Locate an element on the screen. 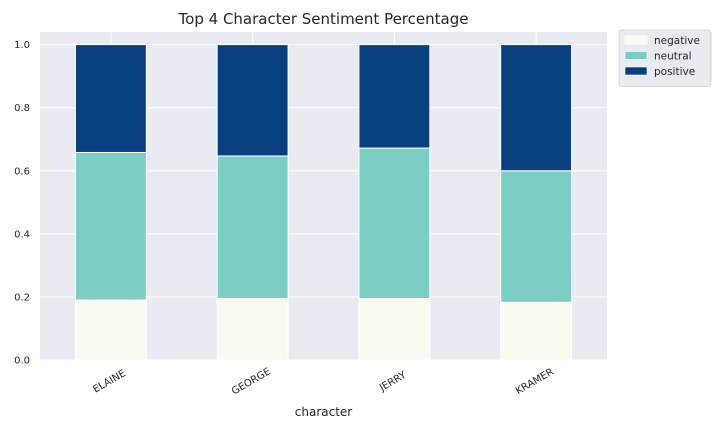  legend-swatch-neutral is located at coordinates (636, 55).